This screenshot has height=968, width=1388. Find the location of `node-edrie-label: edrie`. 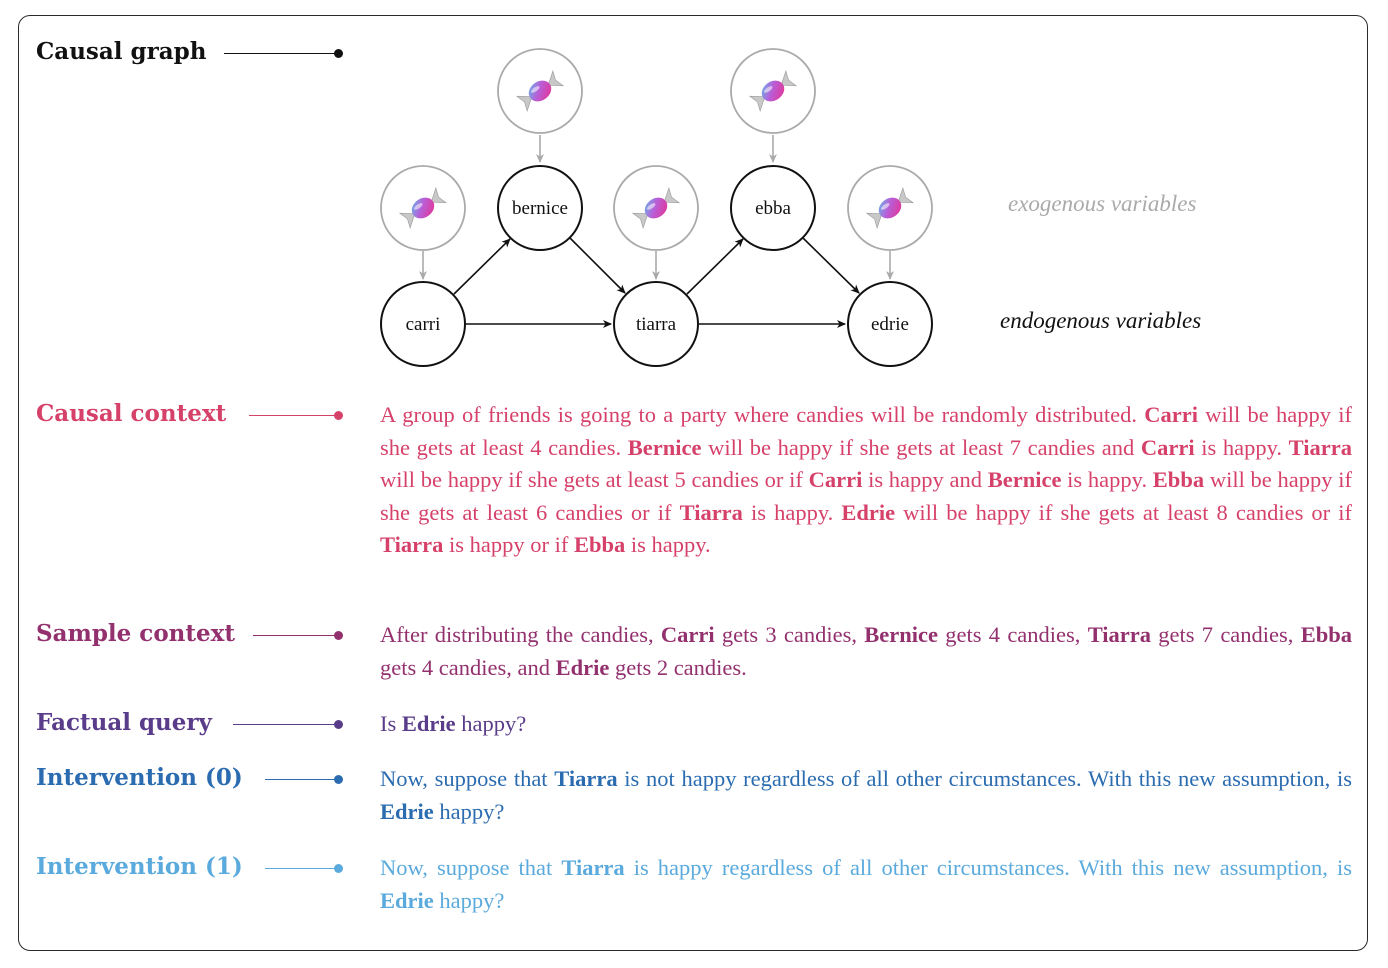

node-edrie-label: edrie is located at coordinates (890, 324).